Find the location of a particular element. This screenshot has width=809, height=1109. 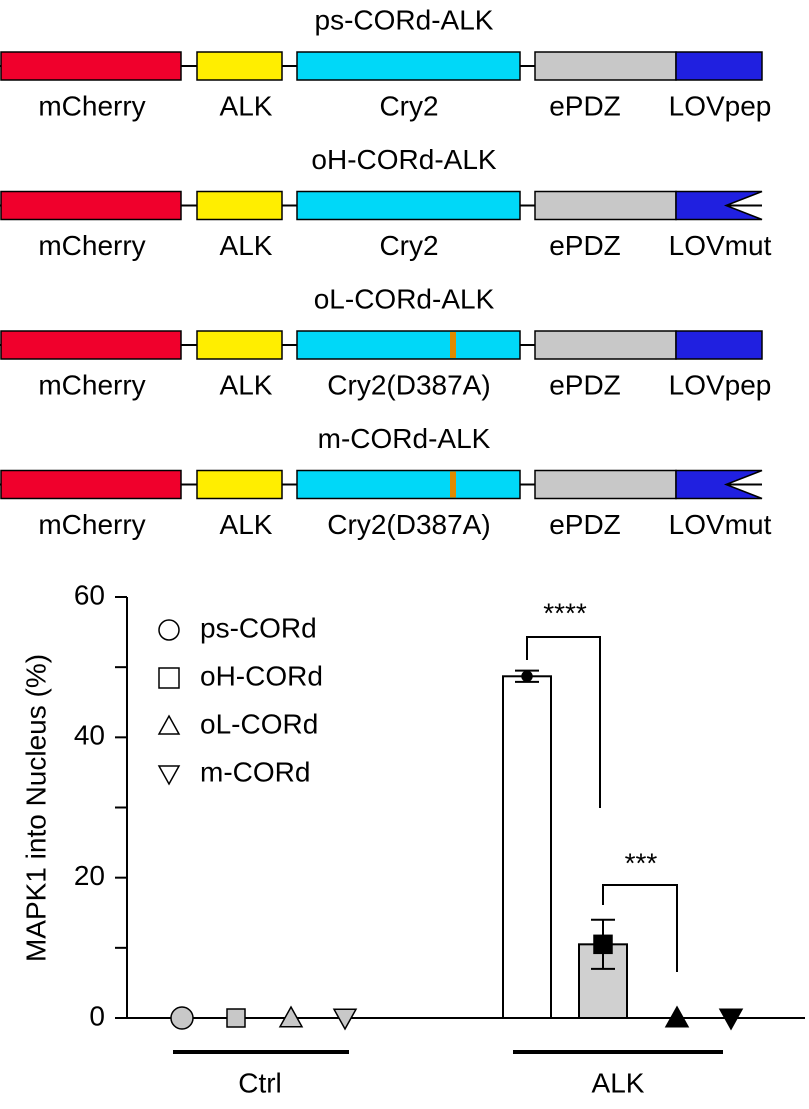

y-tick-label: 0 is located at coordinates (97, 1015).